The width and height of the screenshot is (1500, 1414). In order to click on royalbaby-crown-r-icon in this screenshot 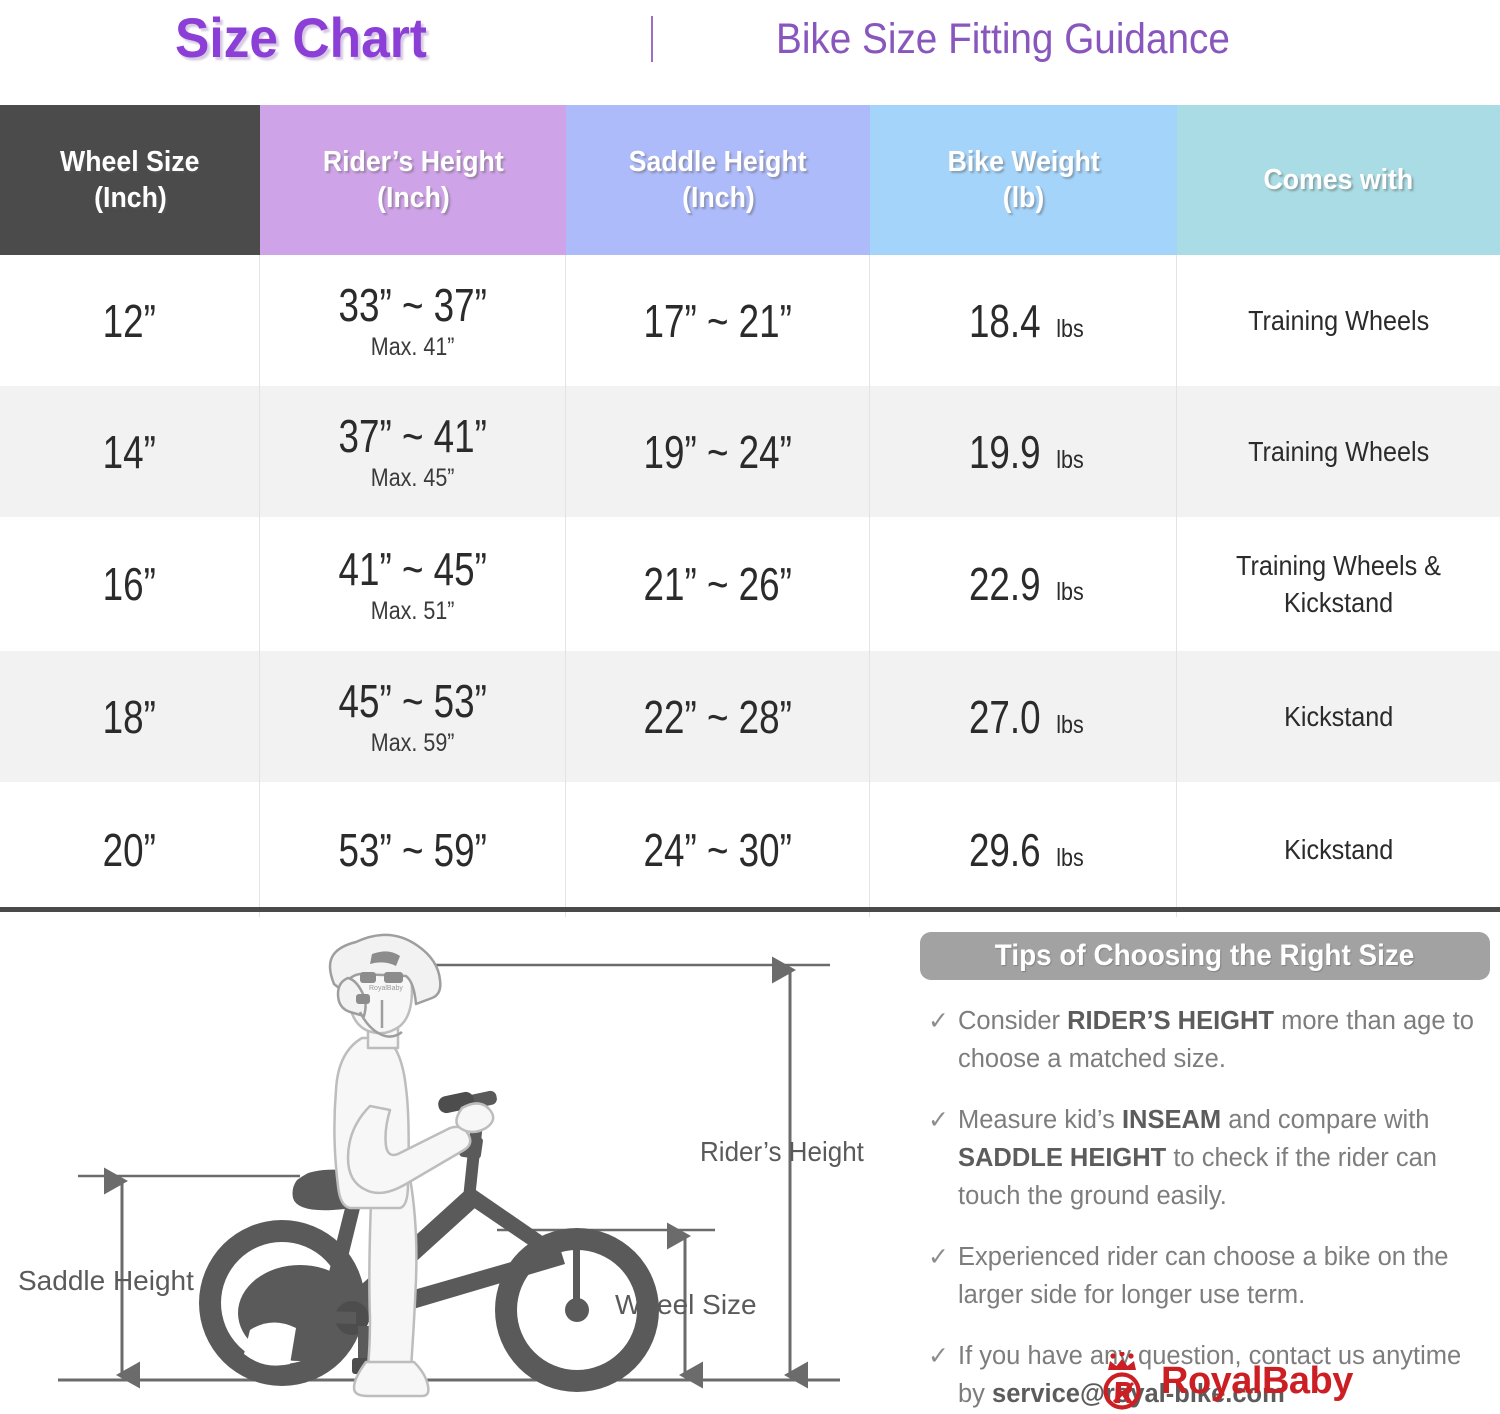, I will do `click(1122, 1381)`.